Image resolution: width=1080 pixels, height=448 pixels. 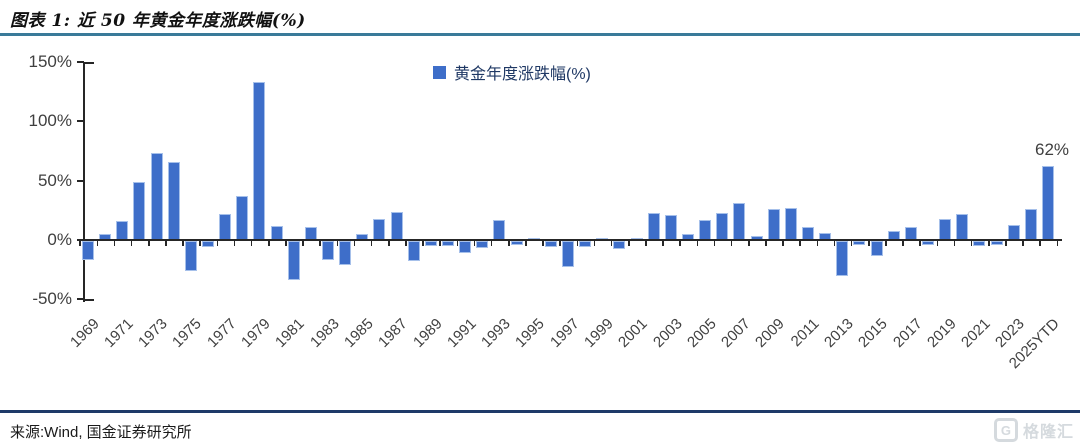 What do you see at coordinates (190, 256) in the screenshot?
I see `bar-1975` at bounding box center [190, 256].